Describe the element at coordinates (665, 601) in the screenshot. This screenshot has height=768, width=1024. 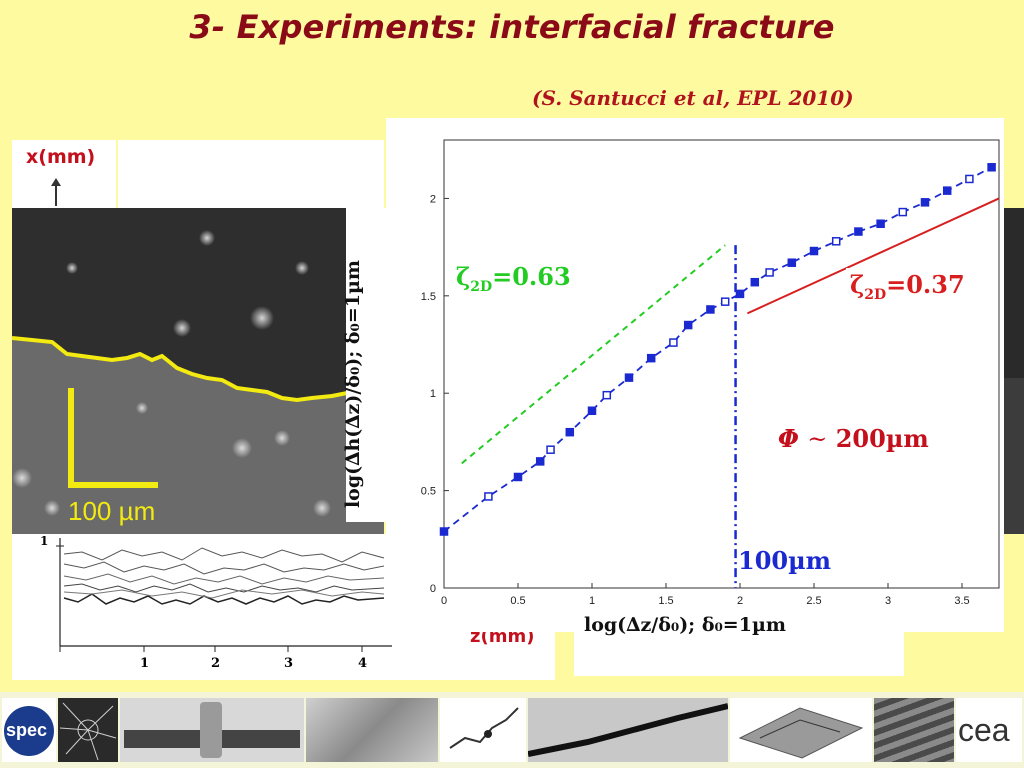
I see `x-tick-label: 1.5` at that location.